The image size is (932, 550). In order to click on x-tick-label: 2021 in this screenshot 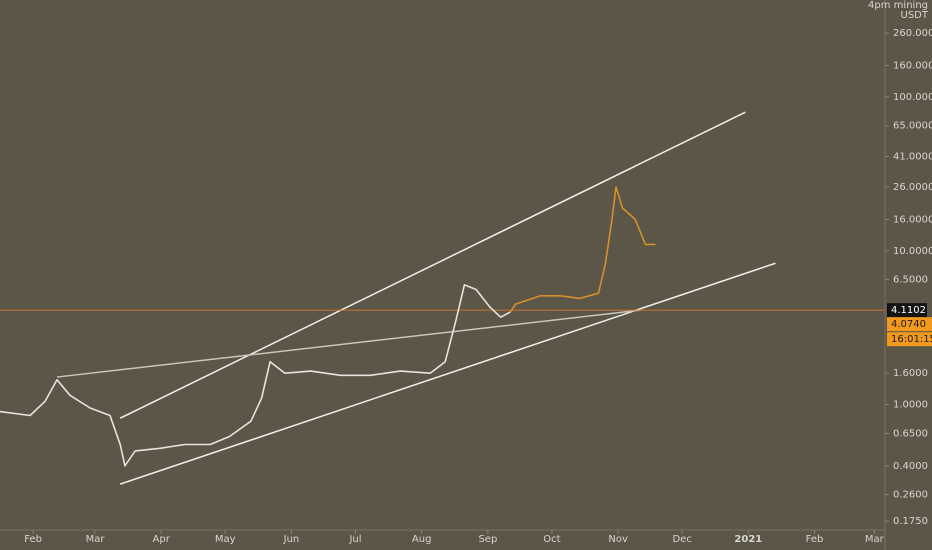, I will do `click(748, 539)`.